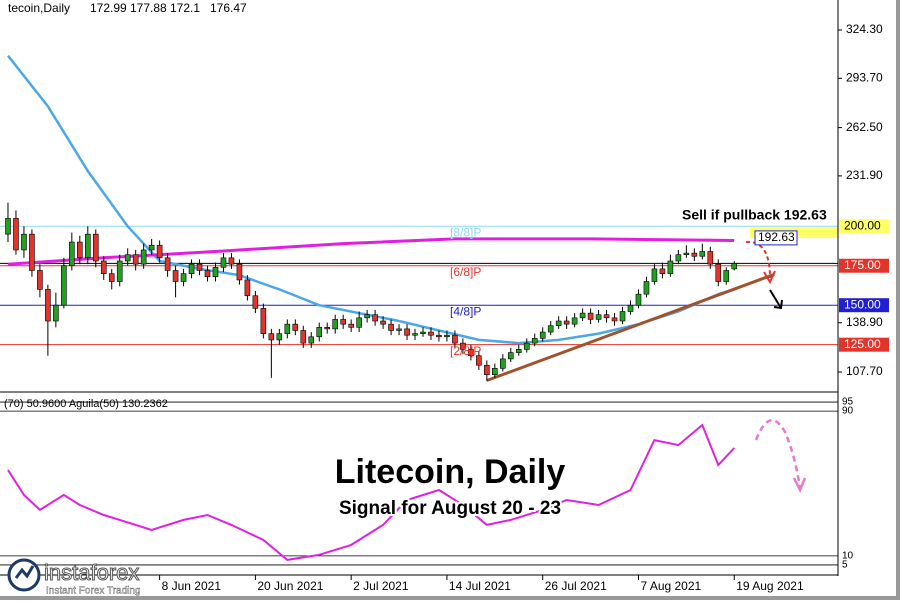 The height and width of the screenshot is (605, 900). What do you see at coordinates (864, 175) in the screenshot?
I see `y-tick-label: 231.90` at bounding box center [864, 175].